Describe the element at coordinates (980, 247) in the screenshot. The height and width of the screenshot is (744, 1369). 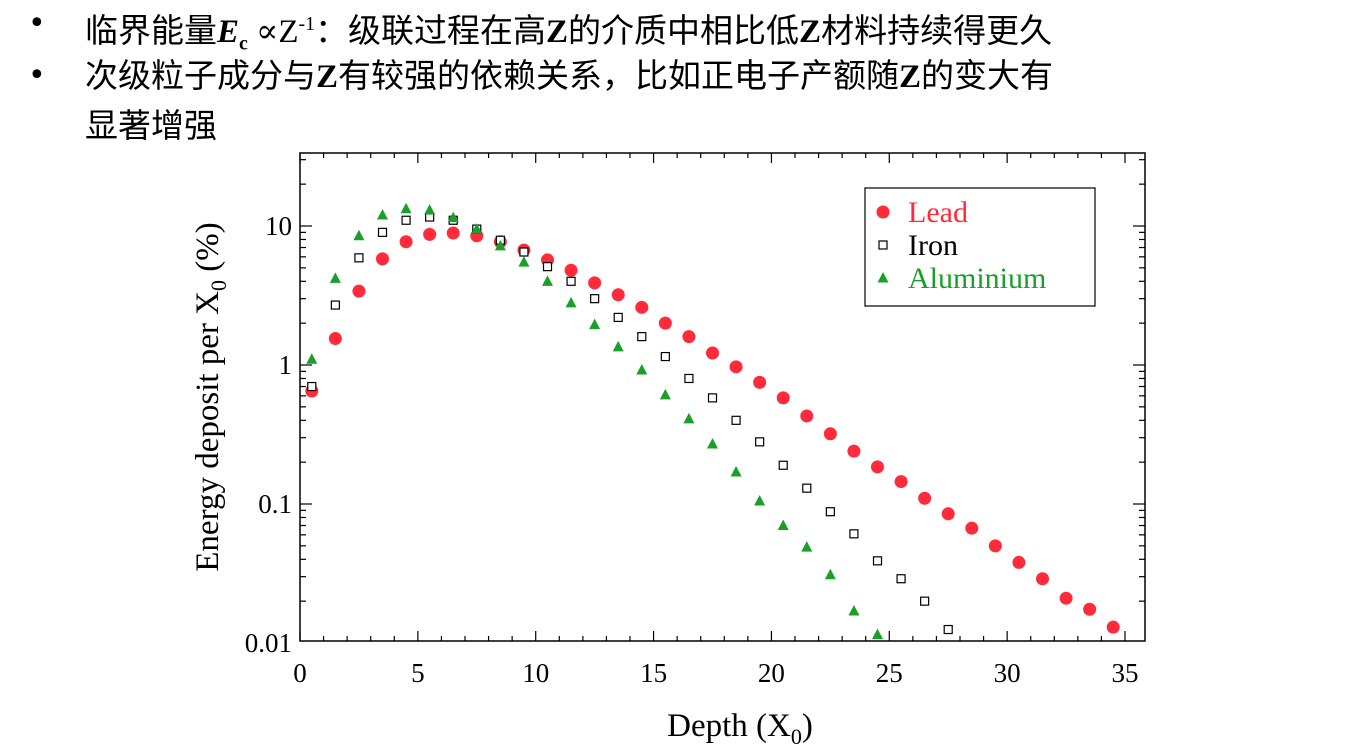
I see `legend-box` at that location.